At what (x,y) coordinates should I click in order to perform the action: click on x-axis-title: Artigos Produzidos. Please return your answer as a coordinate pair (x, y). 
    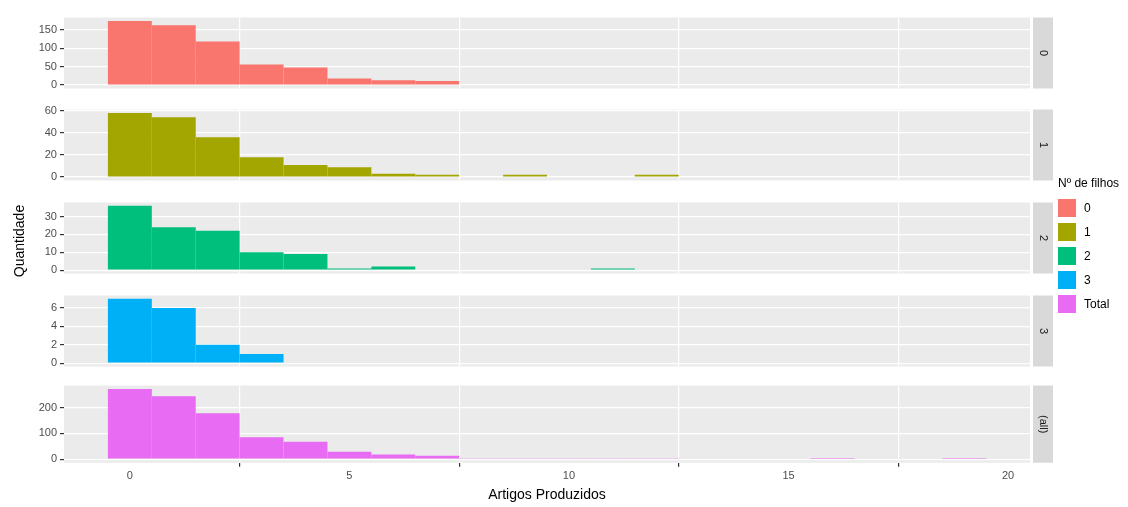
    Looking at the image, I should click on (547, 494).